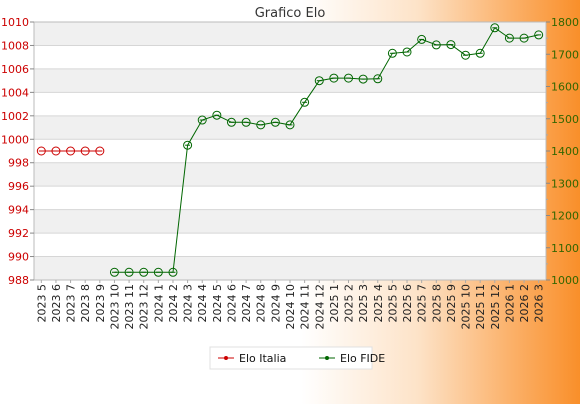  Describe the element at coordinates (451, 303) in the screenshot. I see `x-tick-label: 2025 9` at that location.